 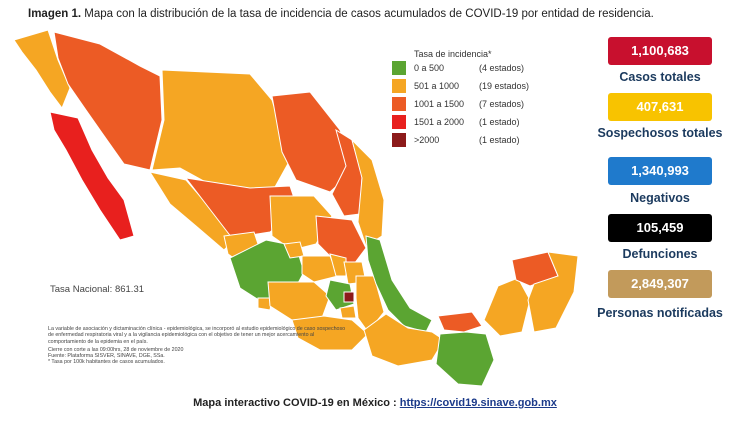 What do you see at coordinates (108, 101) in the screenshot?
I see `state-sonora` at bounding box center [108, 101].